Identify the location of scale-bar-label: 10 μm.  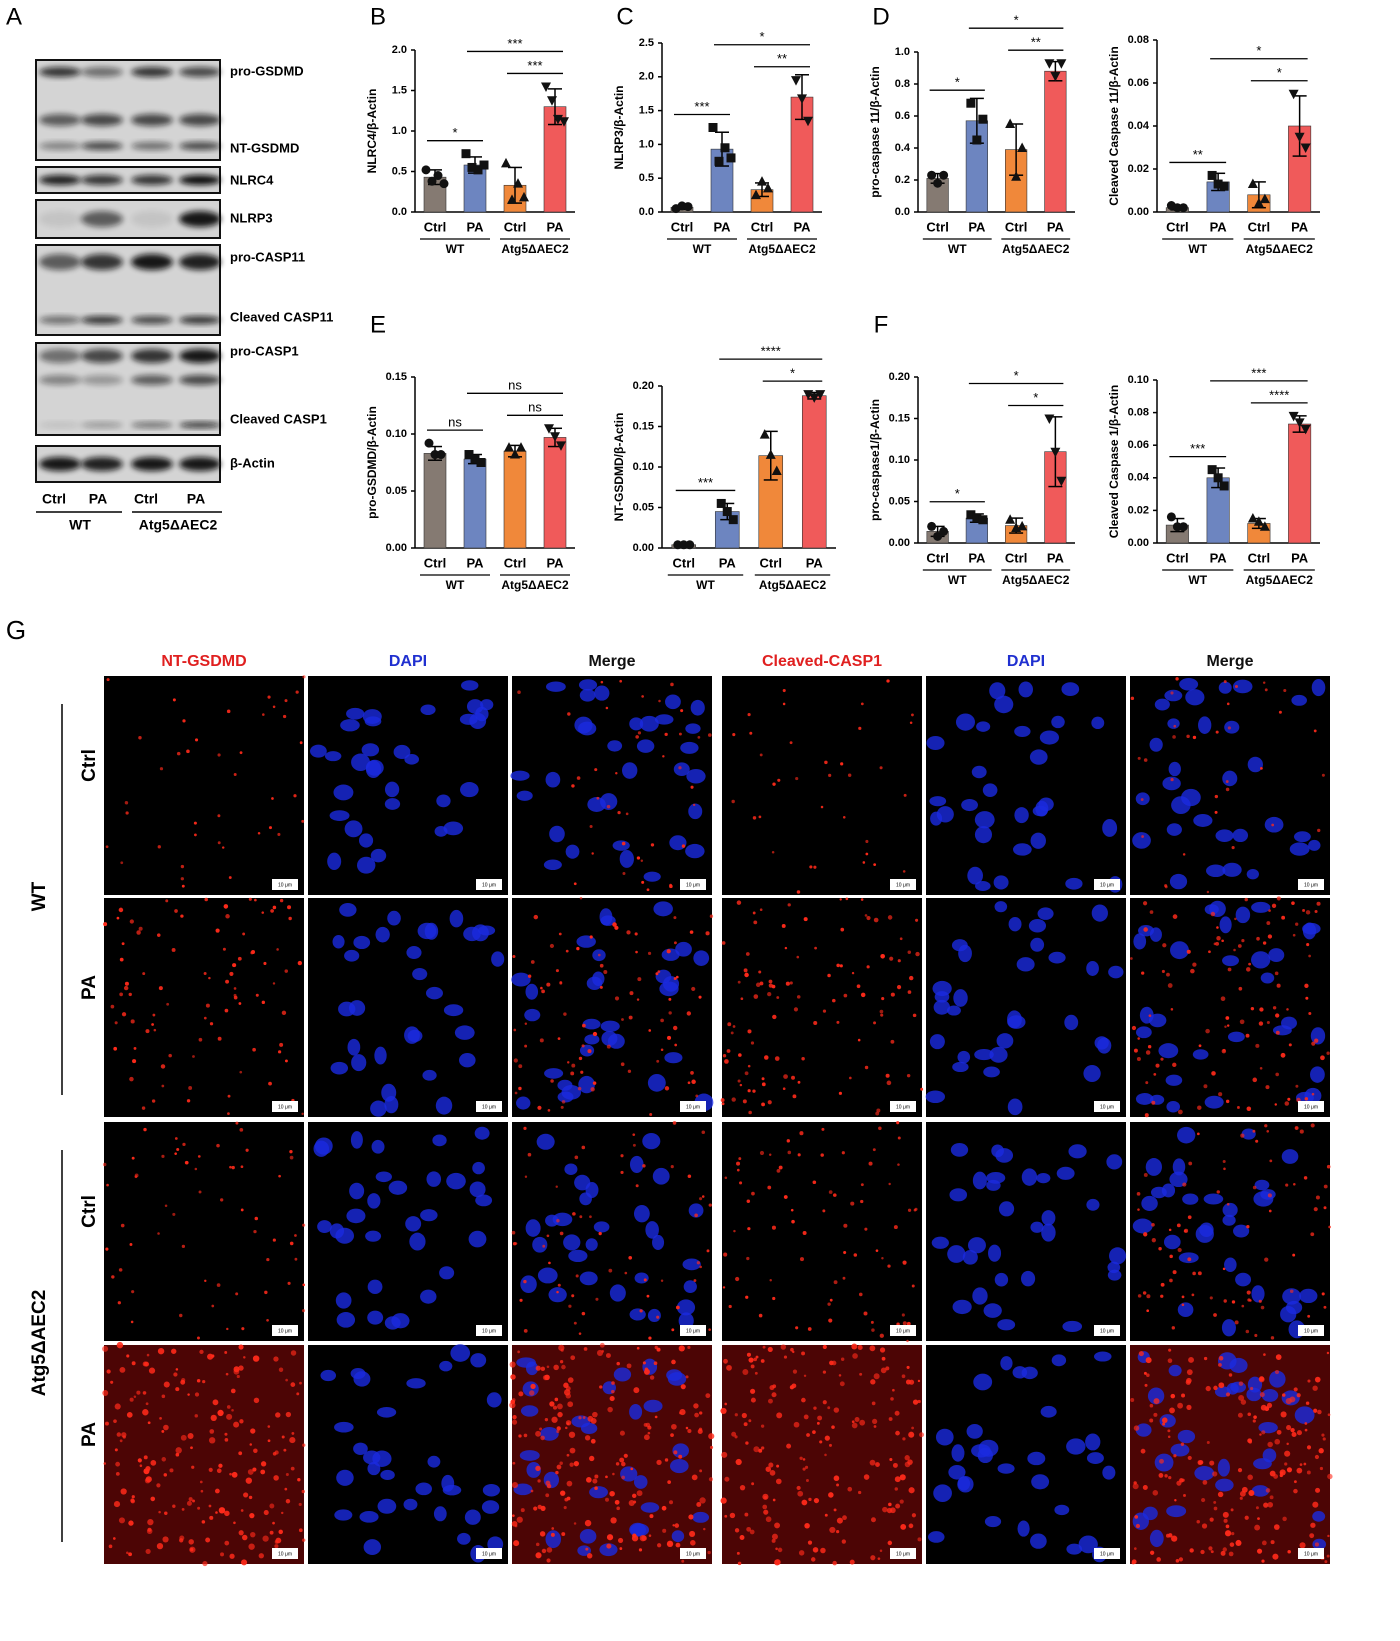
(903, 1107).